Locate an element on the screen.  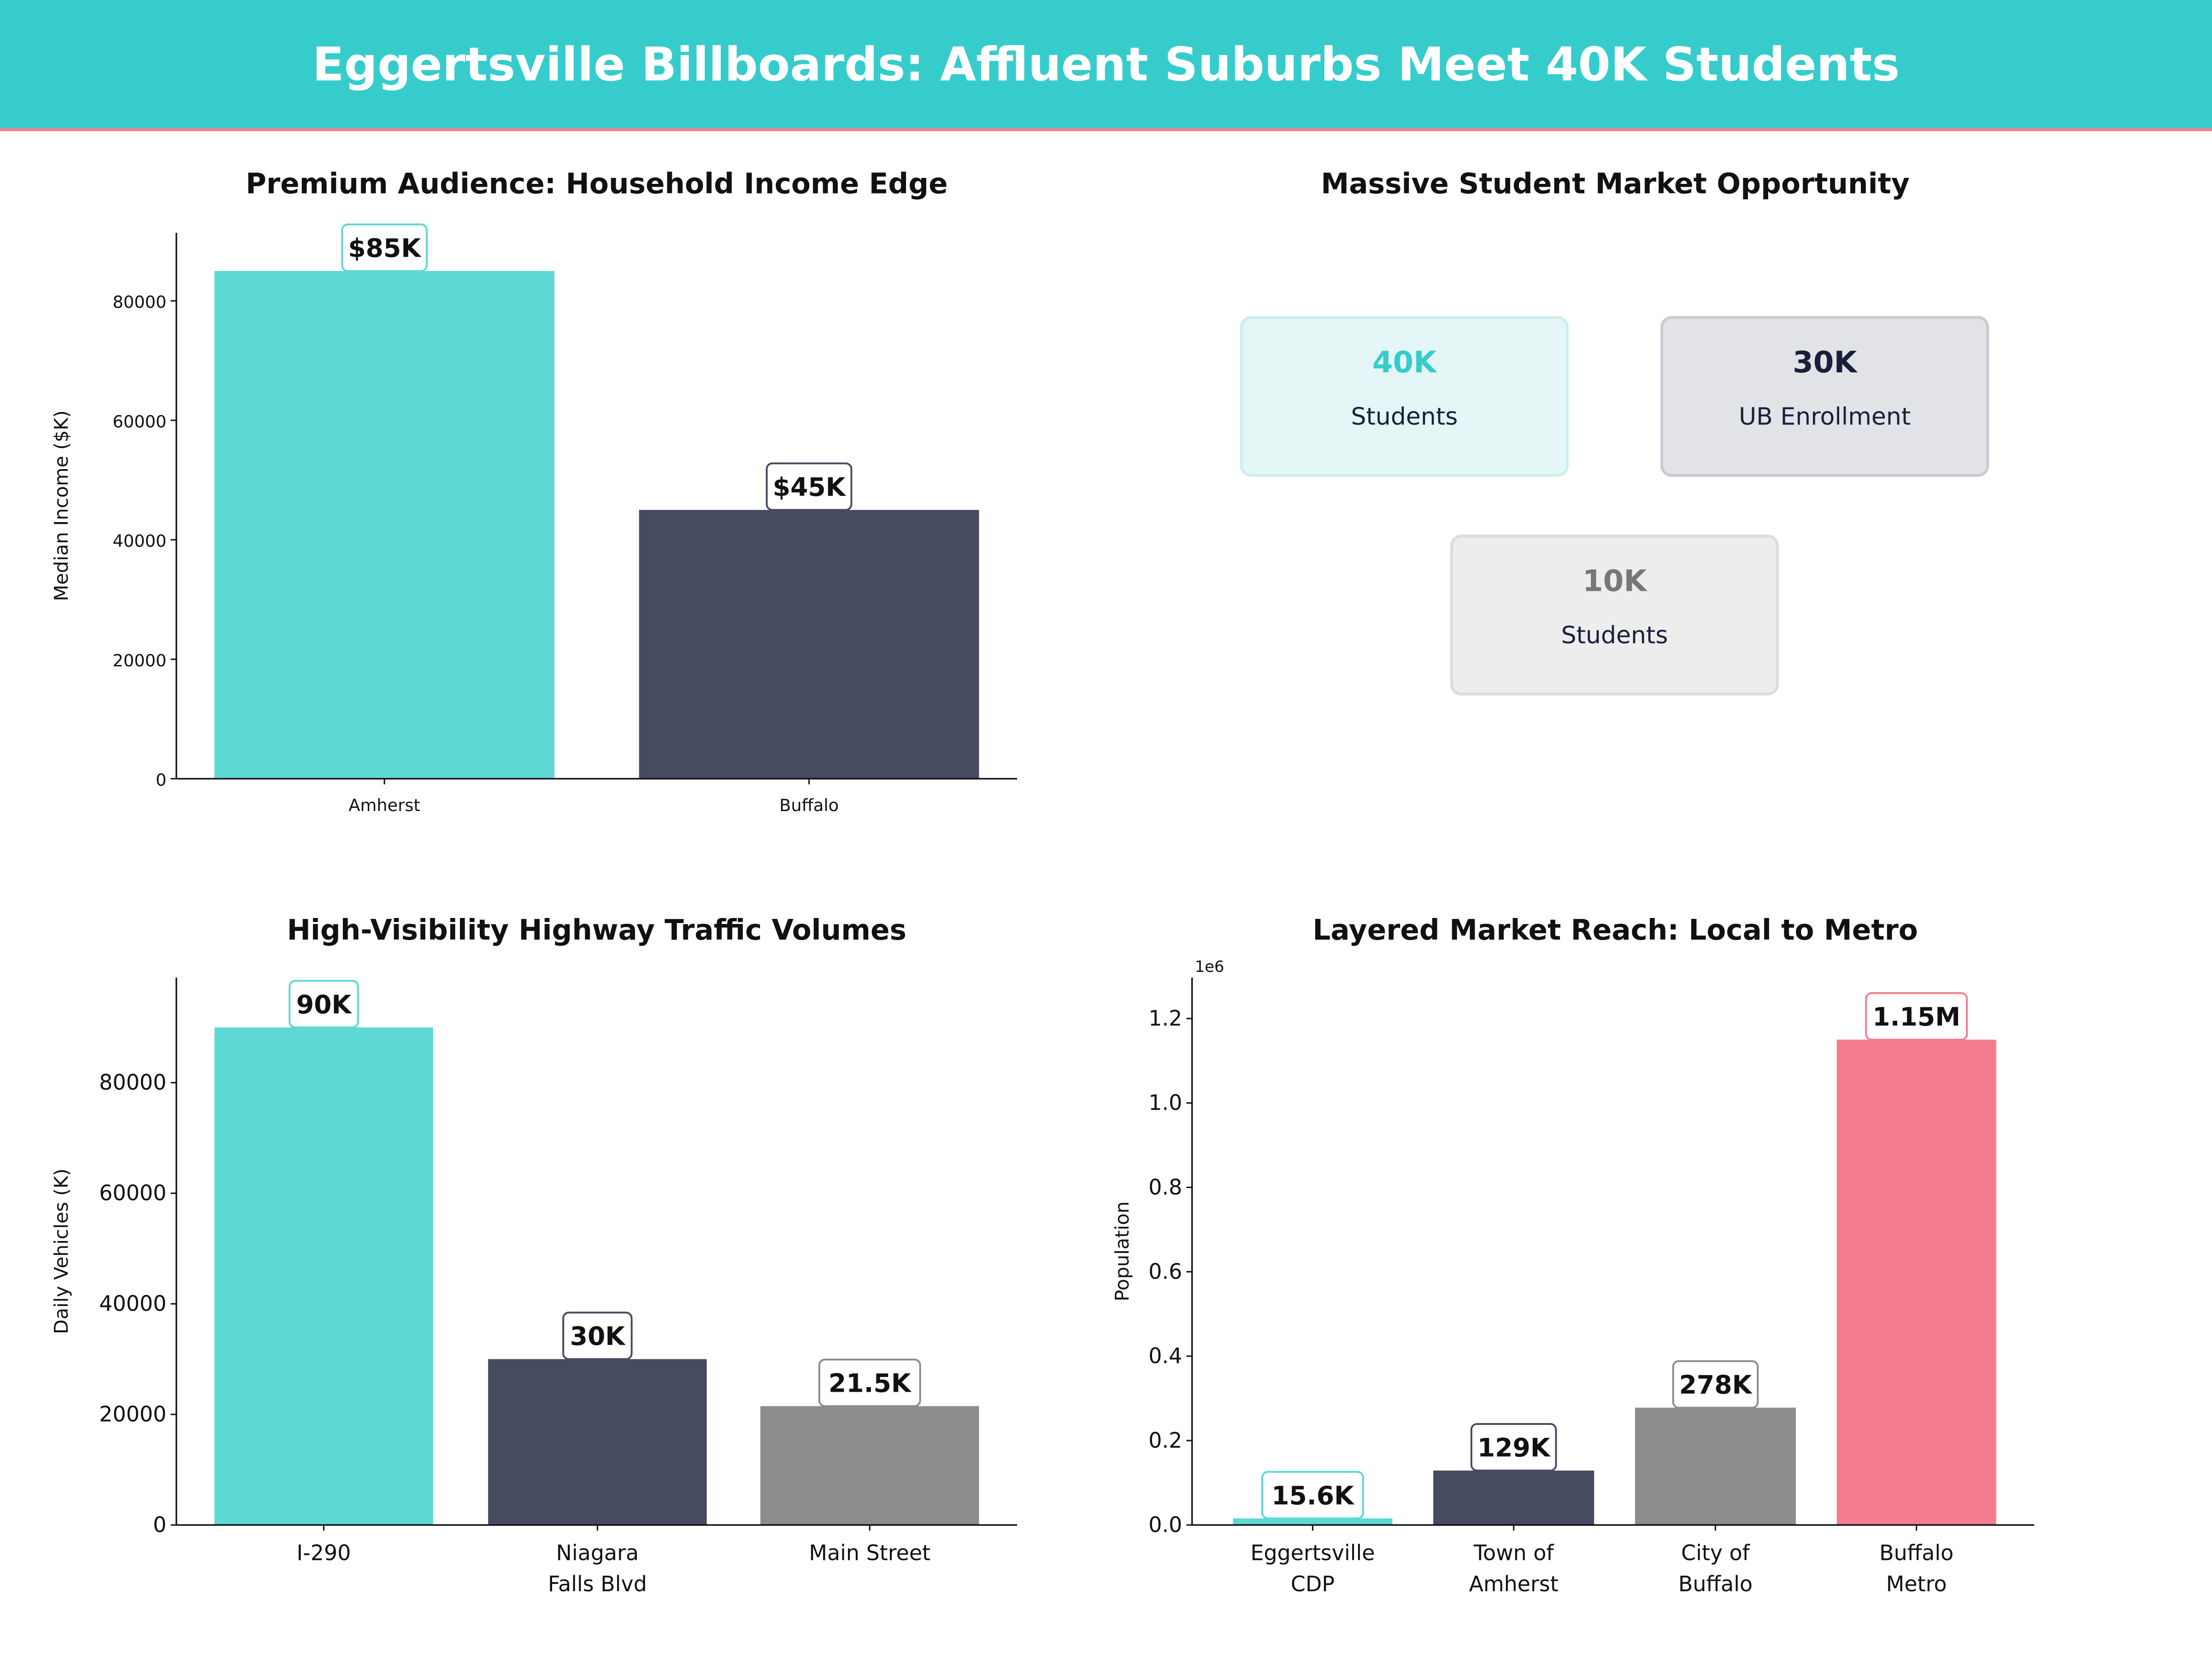
student-cards: 40K Students 30K UB Enrollment 10K Students is located at coordinates (1614, 506).